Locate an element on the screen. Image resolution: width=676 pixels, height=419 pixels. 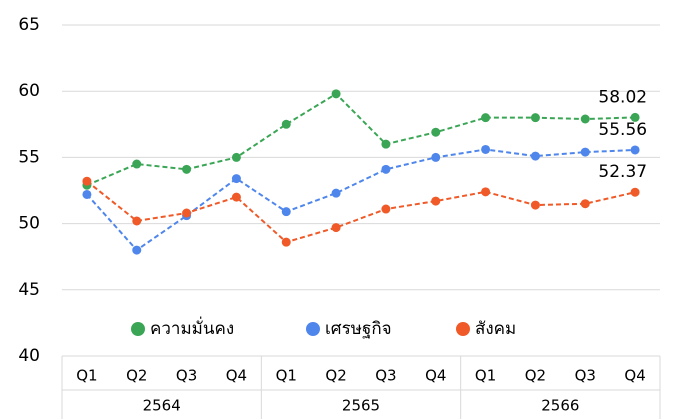
data-label: 55.56 is located at coordinates (622, 130).